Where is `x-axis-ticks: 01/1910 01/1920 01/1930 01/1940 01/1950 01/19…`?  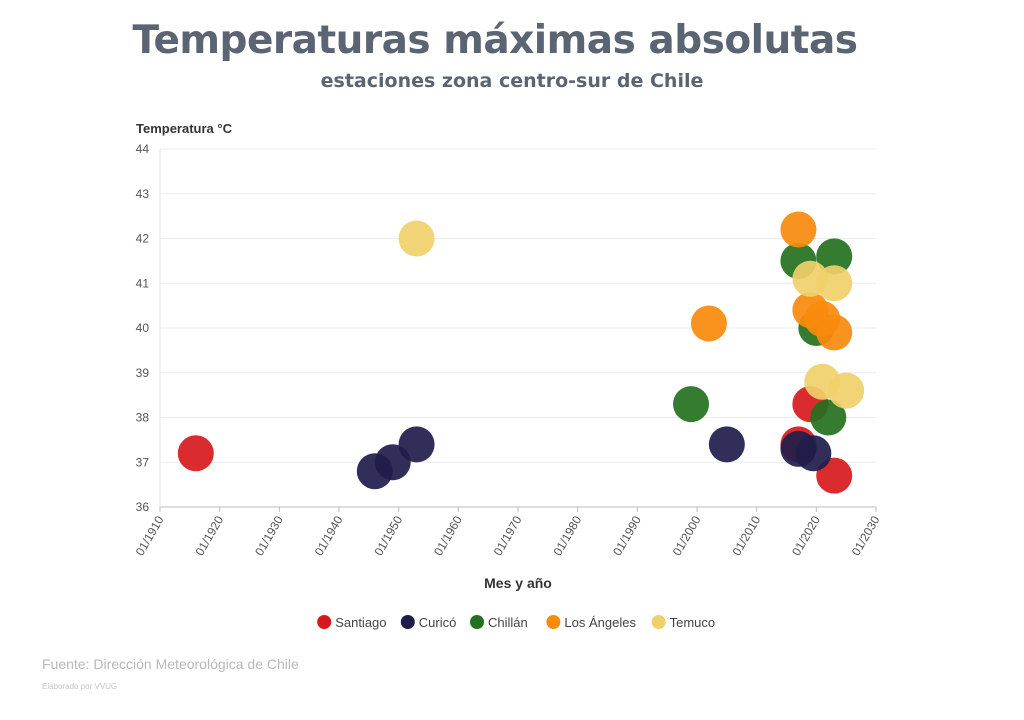 x-axis-ticks: 01/1910 01/1920 01/1930 01/1940 01/1950 01/19… is located at coordinates (508, 532).